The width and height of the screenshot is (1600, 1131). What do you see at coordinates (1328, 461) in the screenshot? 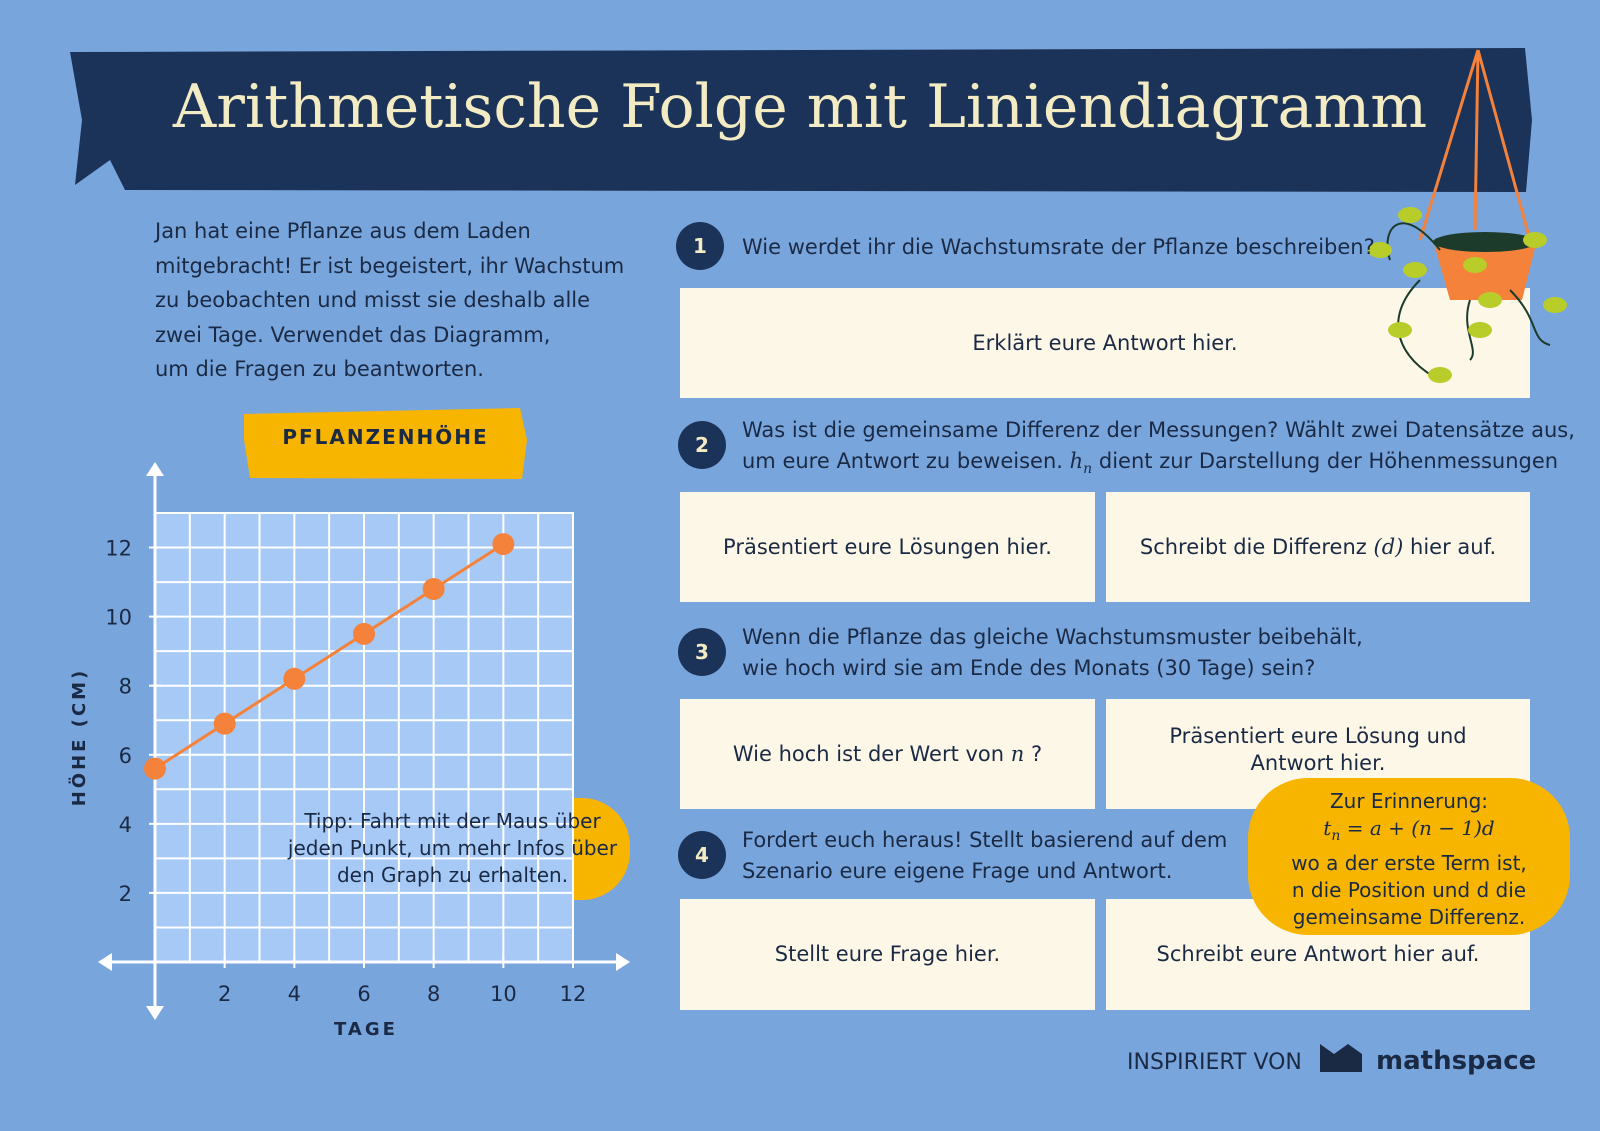
I see `text: dient zur Darstellung der Höhenmessungen` at bounding box center [1328, 461].